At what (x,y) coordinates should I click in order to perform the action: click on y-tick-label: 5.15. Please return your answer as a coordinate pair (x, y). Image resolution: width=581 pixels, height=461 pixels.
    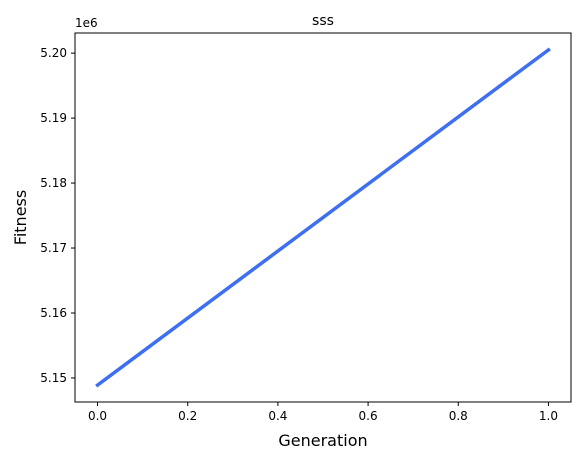
    Looking at the image, I should click on (53, 378).